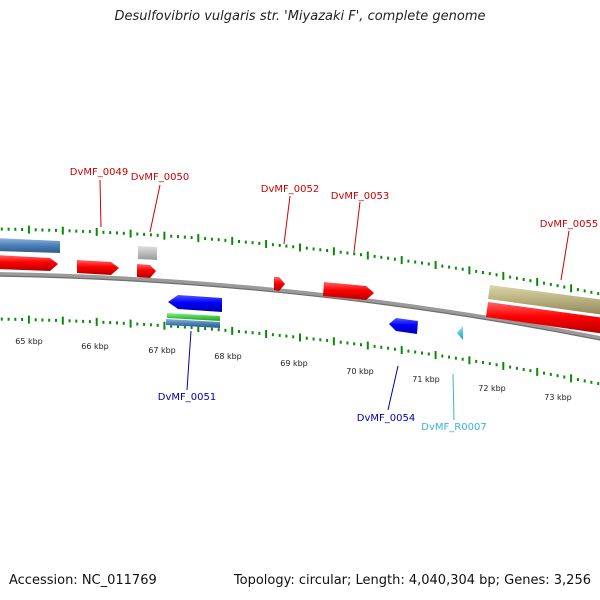 The height and width of the screenshot is (600, 600). Describe the element at coordinates (460, 333) in the screenshot. I see `trna-dvmf-r0007` at that location.